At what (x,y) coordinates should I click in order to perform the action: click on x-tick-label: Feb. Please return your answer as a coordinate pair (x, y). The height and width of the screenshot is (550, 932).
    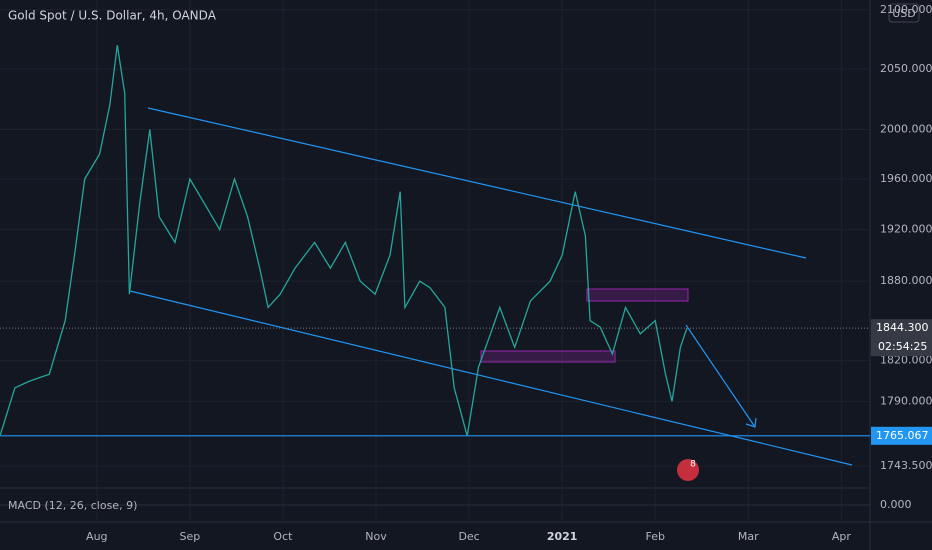
    Looking at the image, I should click on (654, 536).